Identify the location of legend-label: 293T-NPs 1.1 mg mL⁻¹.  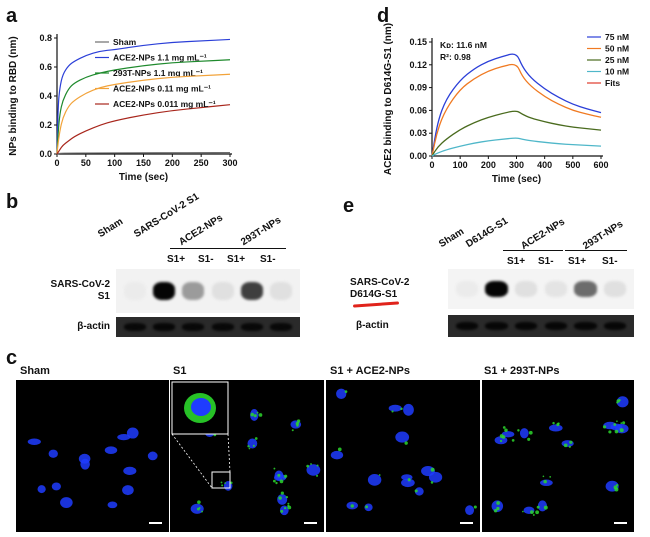
(158, 73).